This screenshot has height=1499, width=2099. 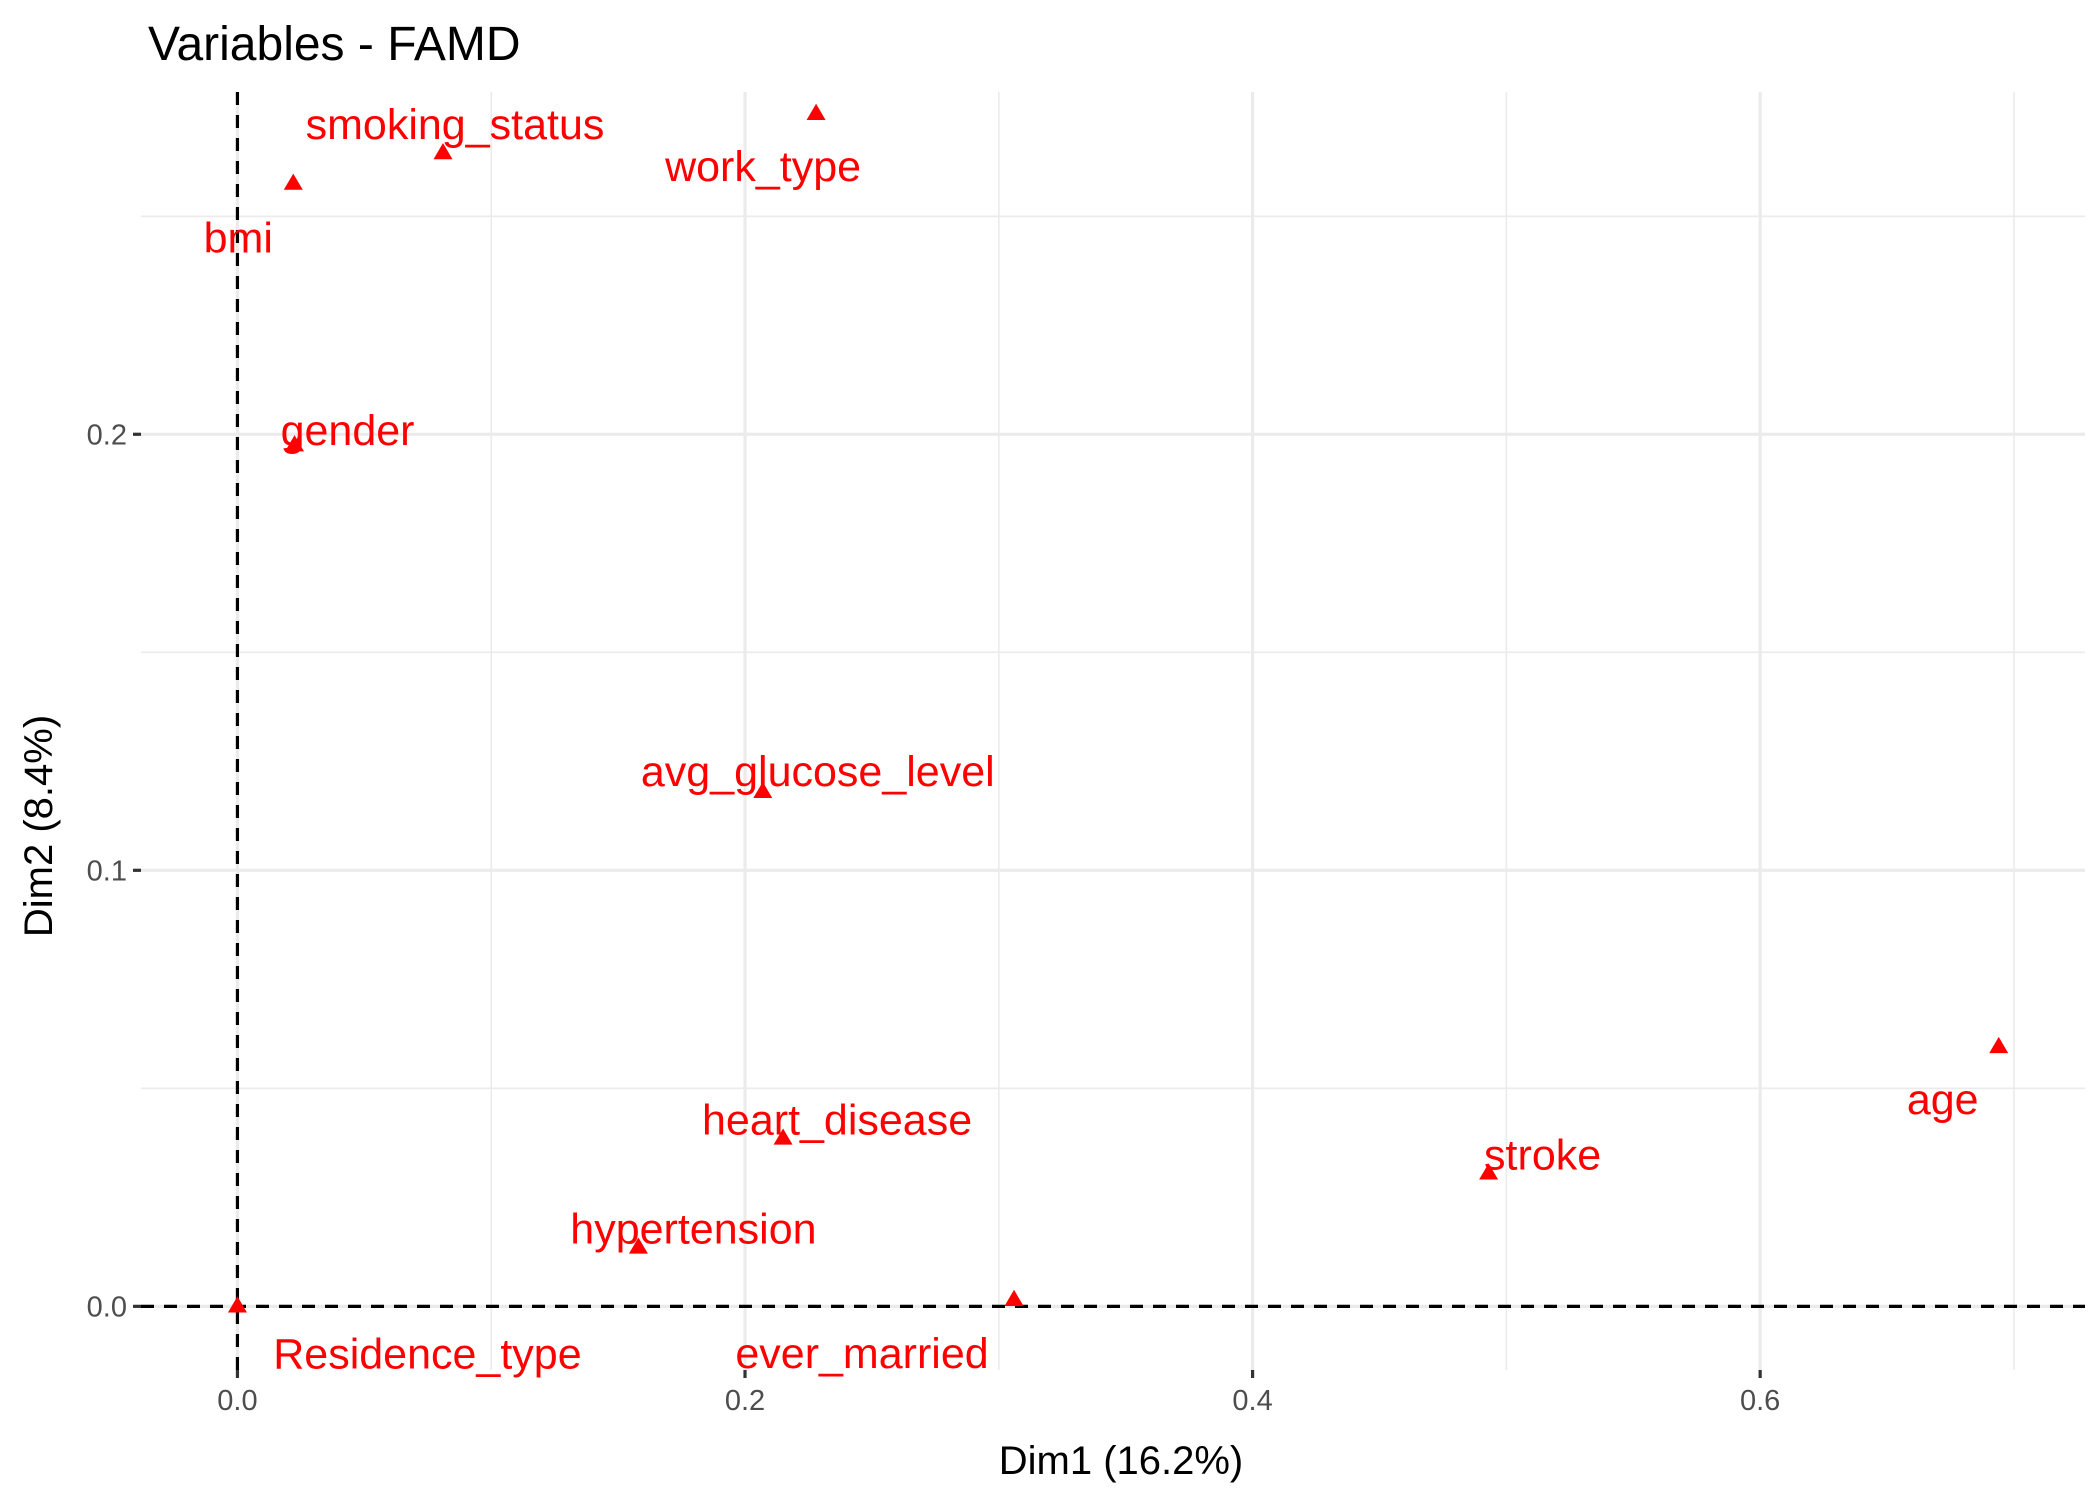 What do you see at coordinates (295, 443) in the screenshot?
I see `point-marker-gender` at bounding box center [295, 443].